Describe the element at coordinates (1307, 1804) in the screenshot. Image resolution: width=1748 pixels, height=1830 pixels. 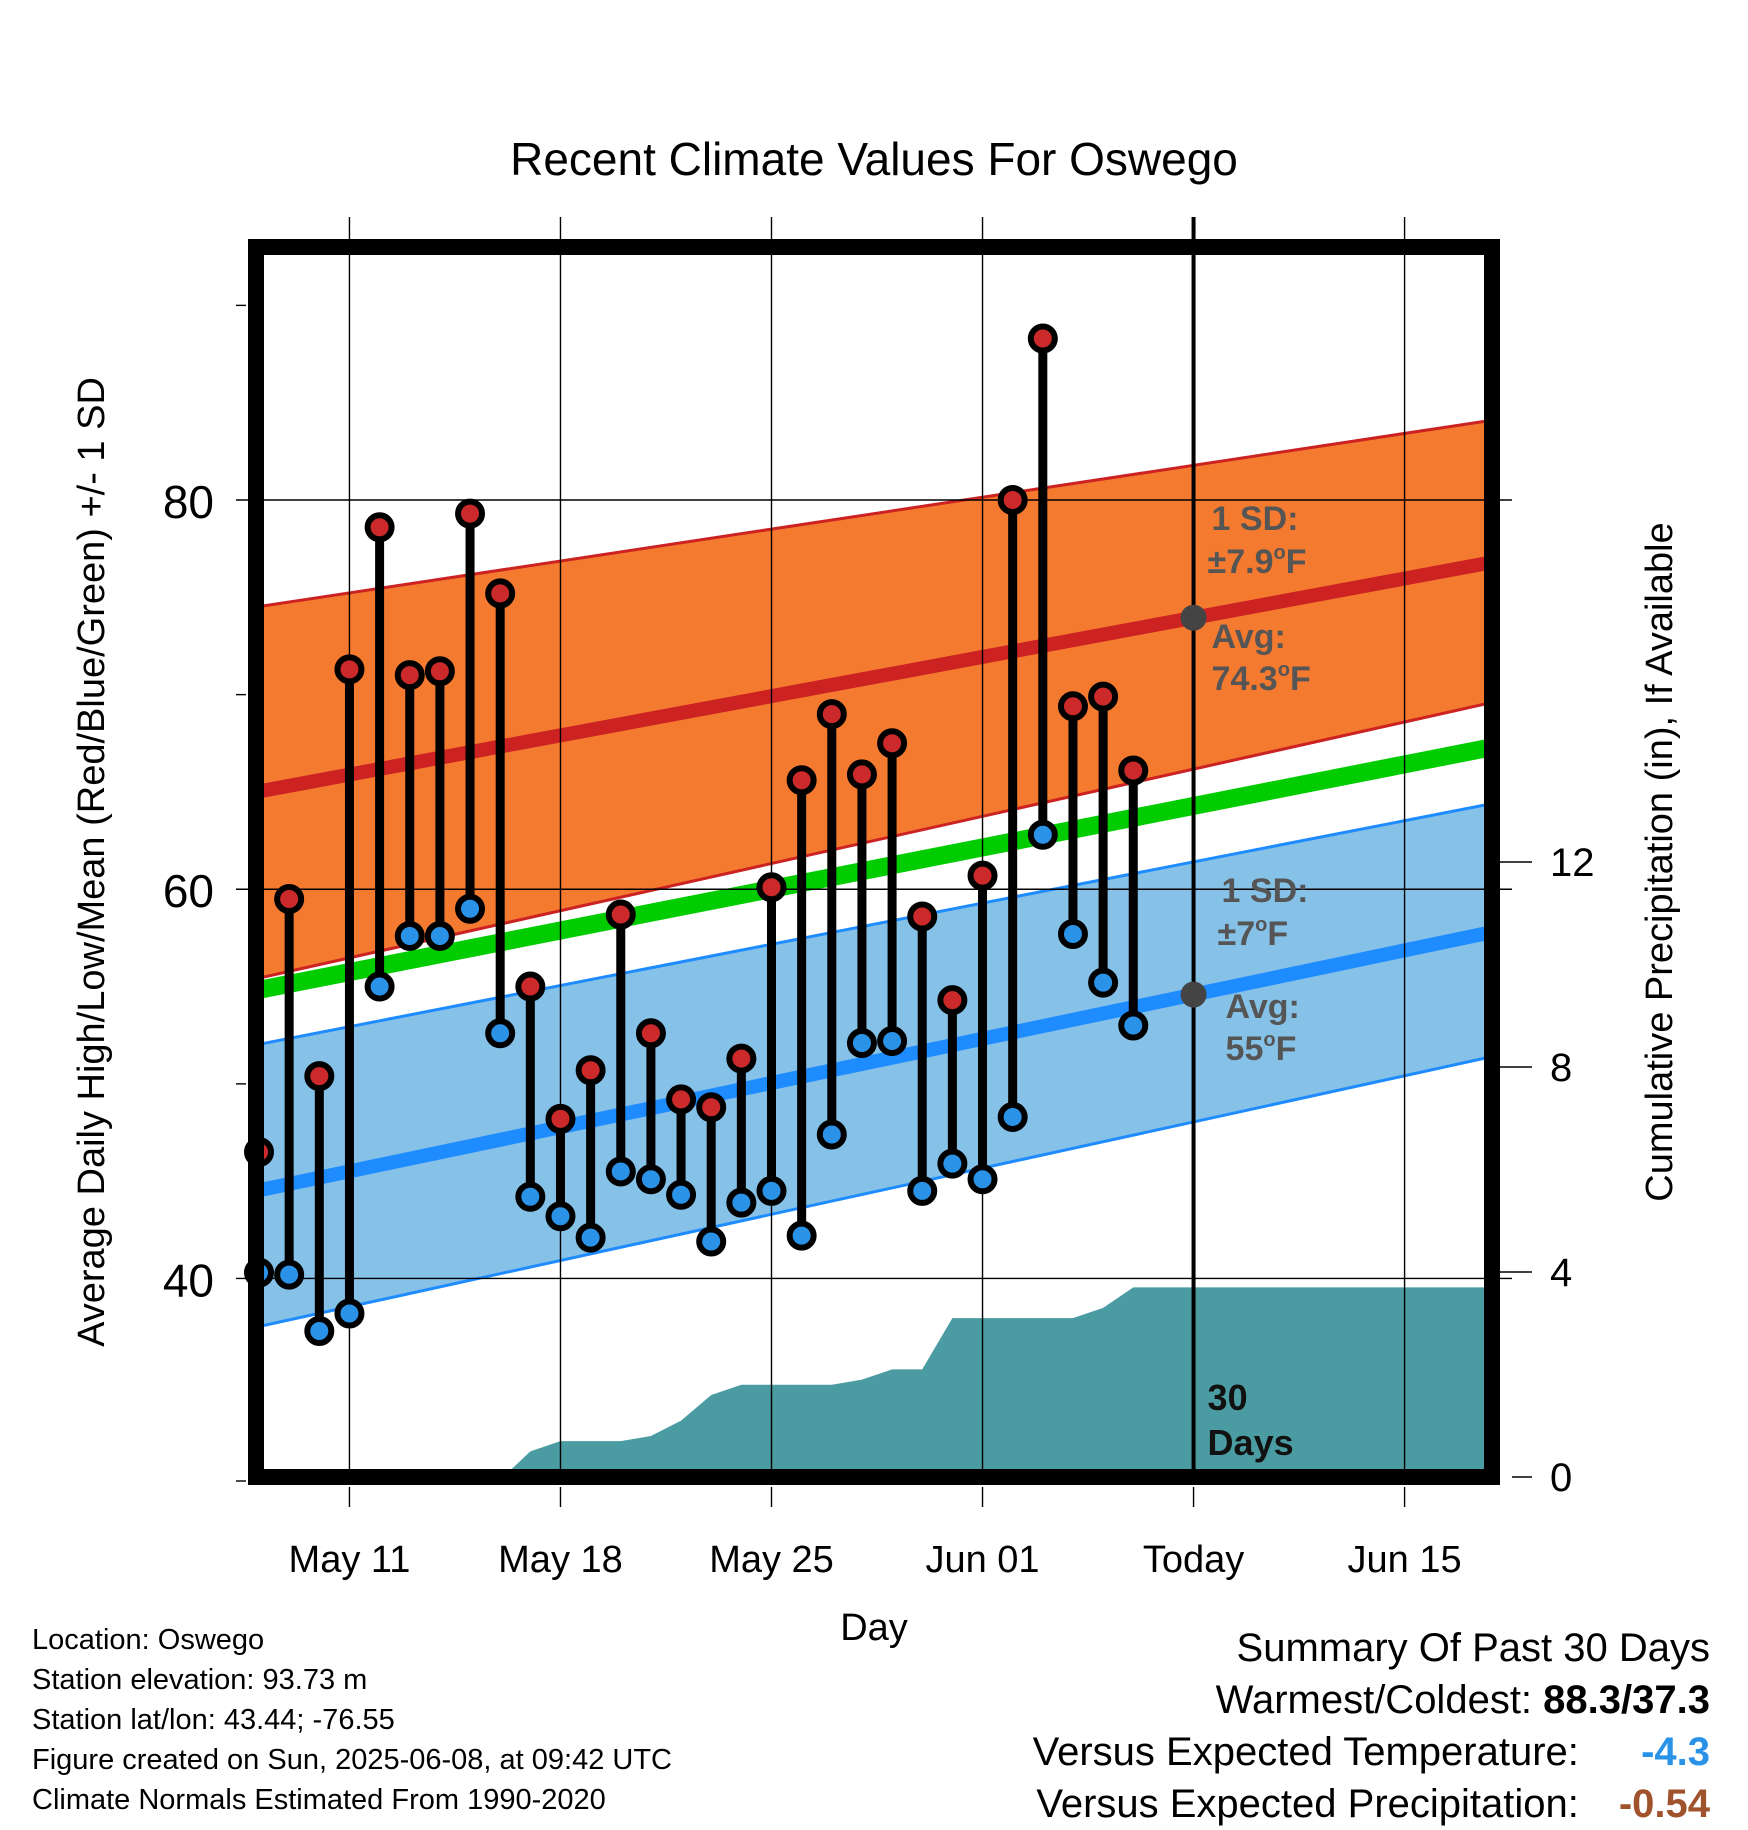
I see `precip-label: Versus Expected Precipitation:` at that location.